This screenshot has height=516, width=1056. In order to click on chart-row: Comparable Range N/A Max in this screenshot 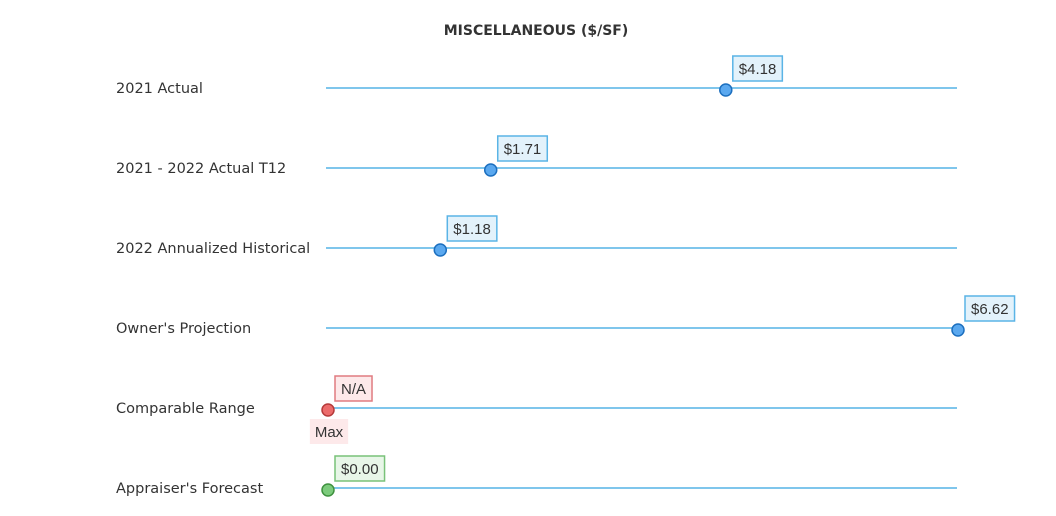, I will do `click(536, 409)`.